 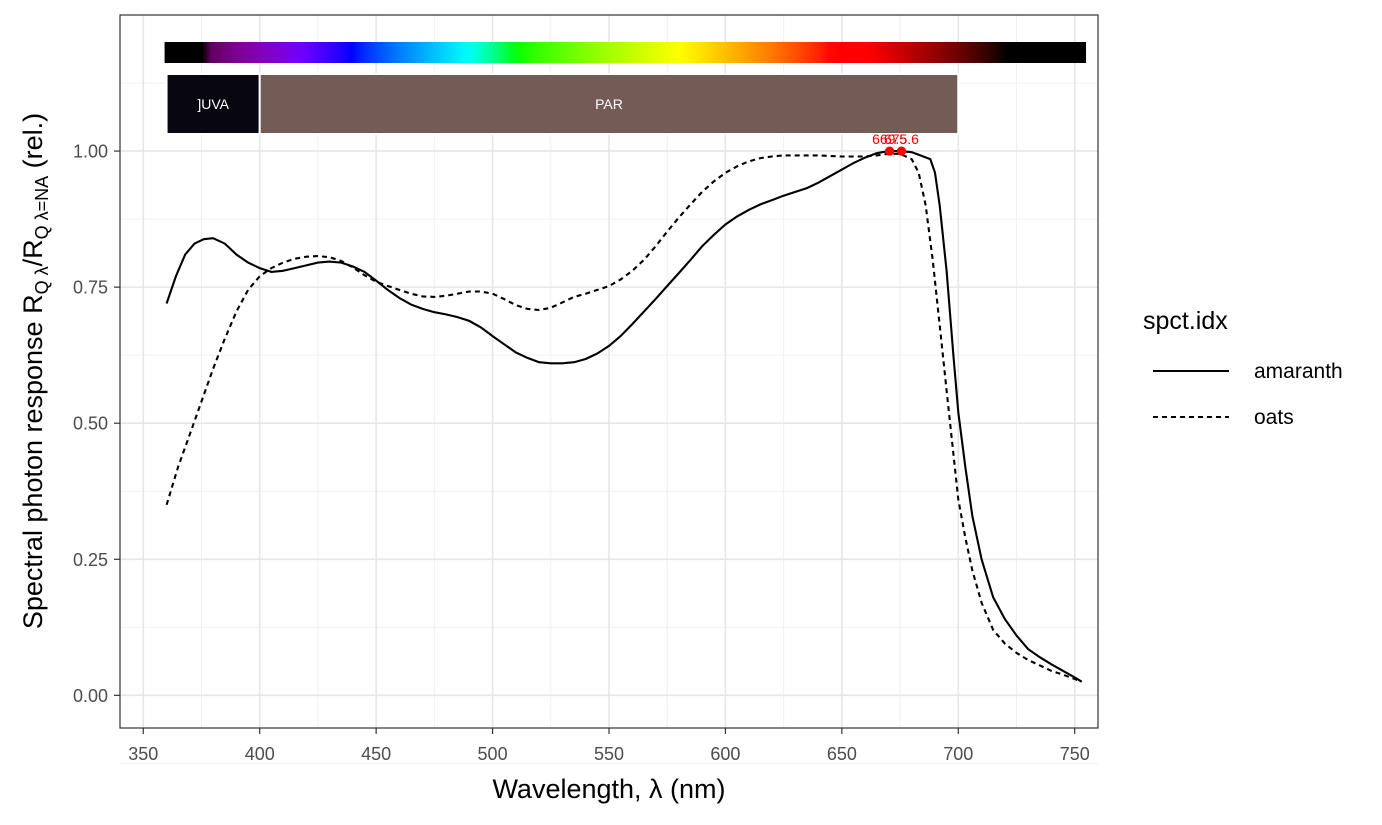 I want to click on y-axis-title-r2: R, so click(x=33, y=249).